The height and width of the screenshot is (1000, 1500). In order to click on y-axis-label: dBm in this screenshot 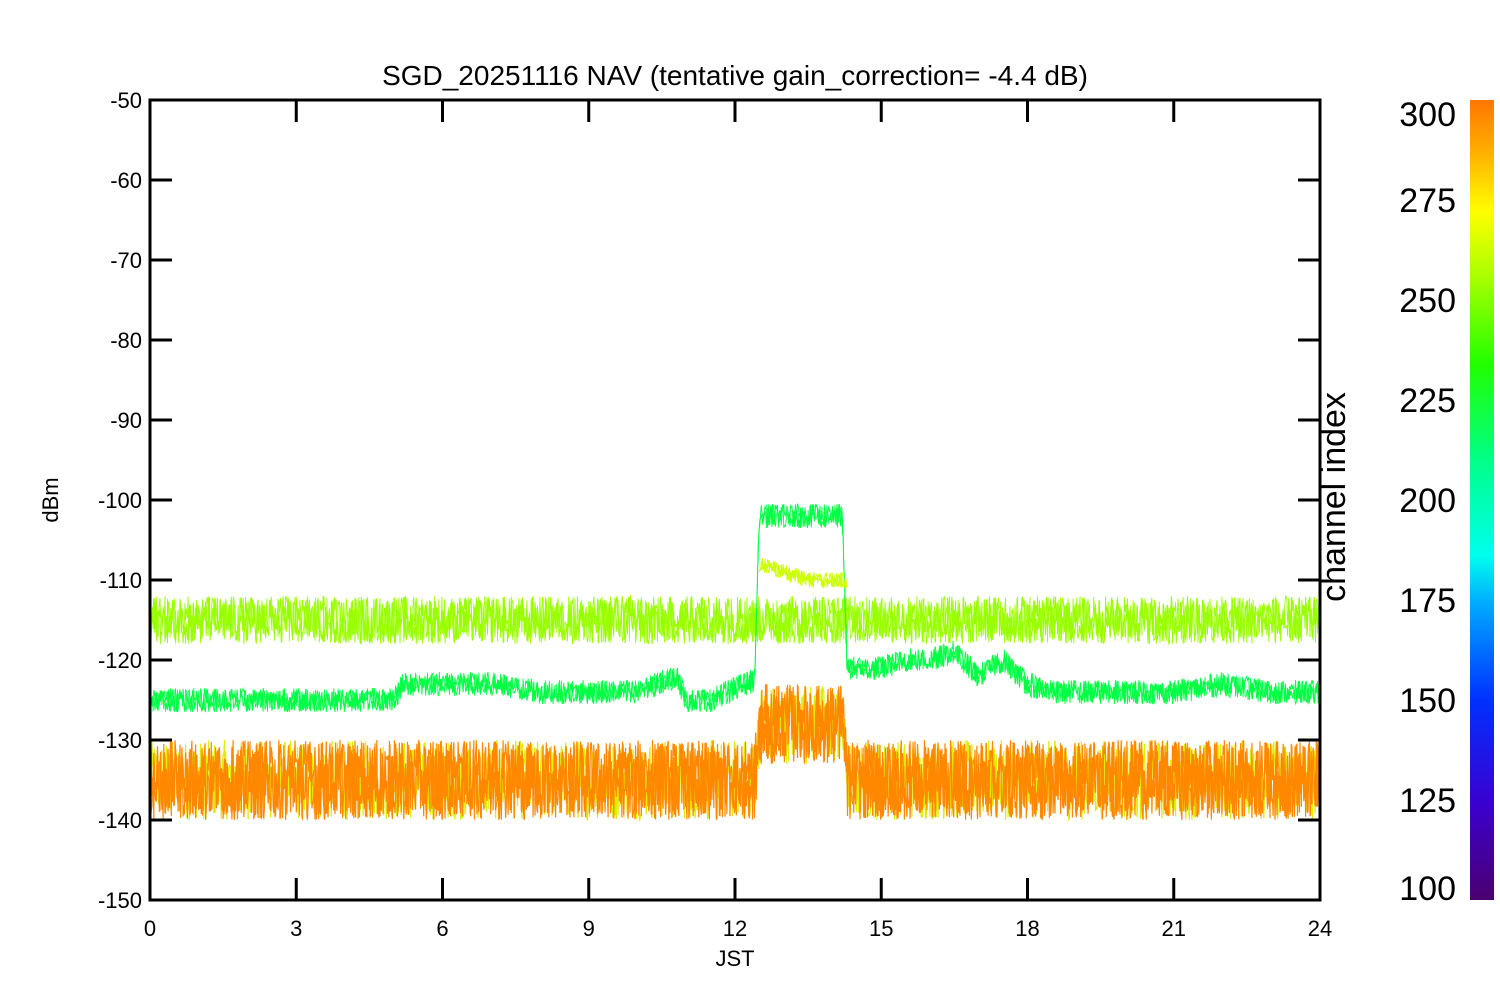, I will do `click(50, 499)`.